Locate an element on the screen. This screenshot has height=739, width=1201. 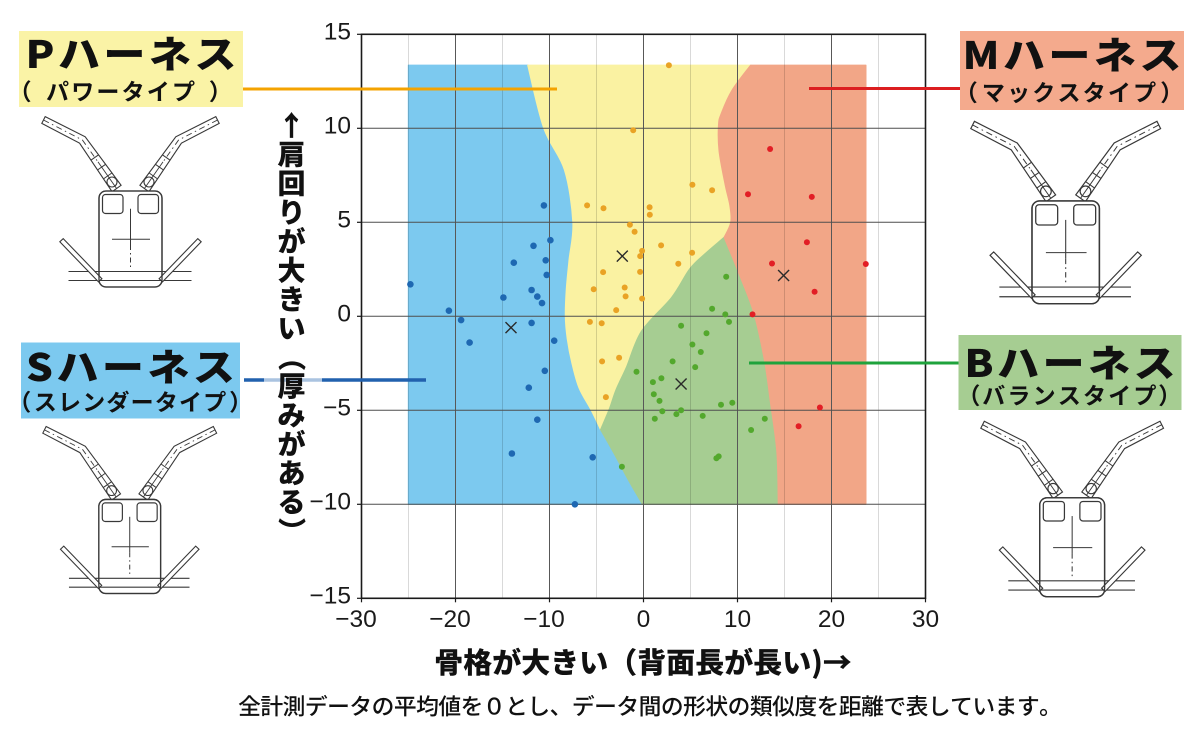
svg-text: −20 is located at coordinates (450, 619).